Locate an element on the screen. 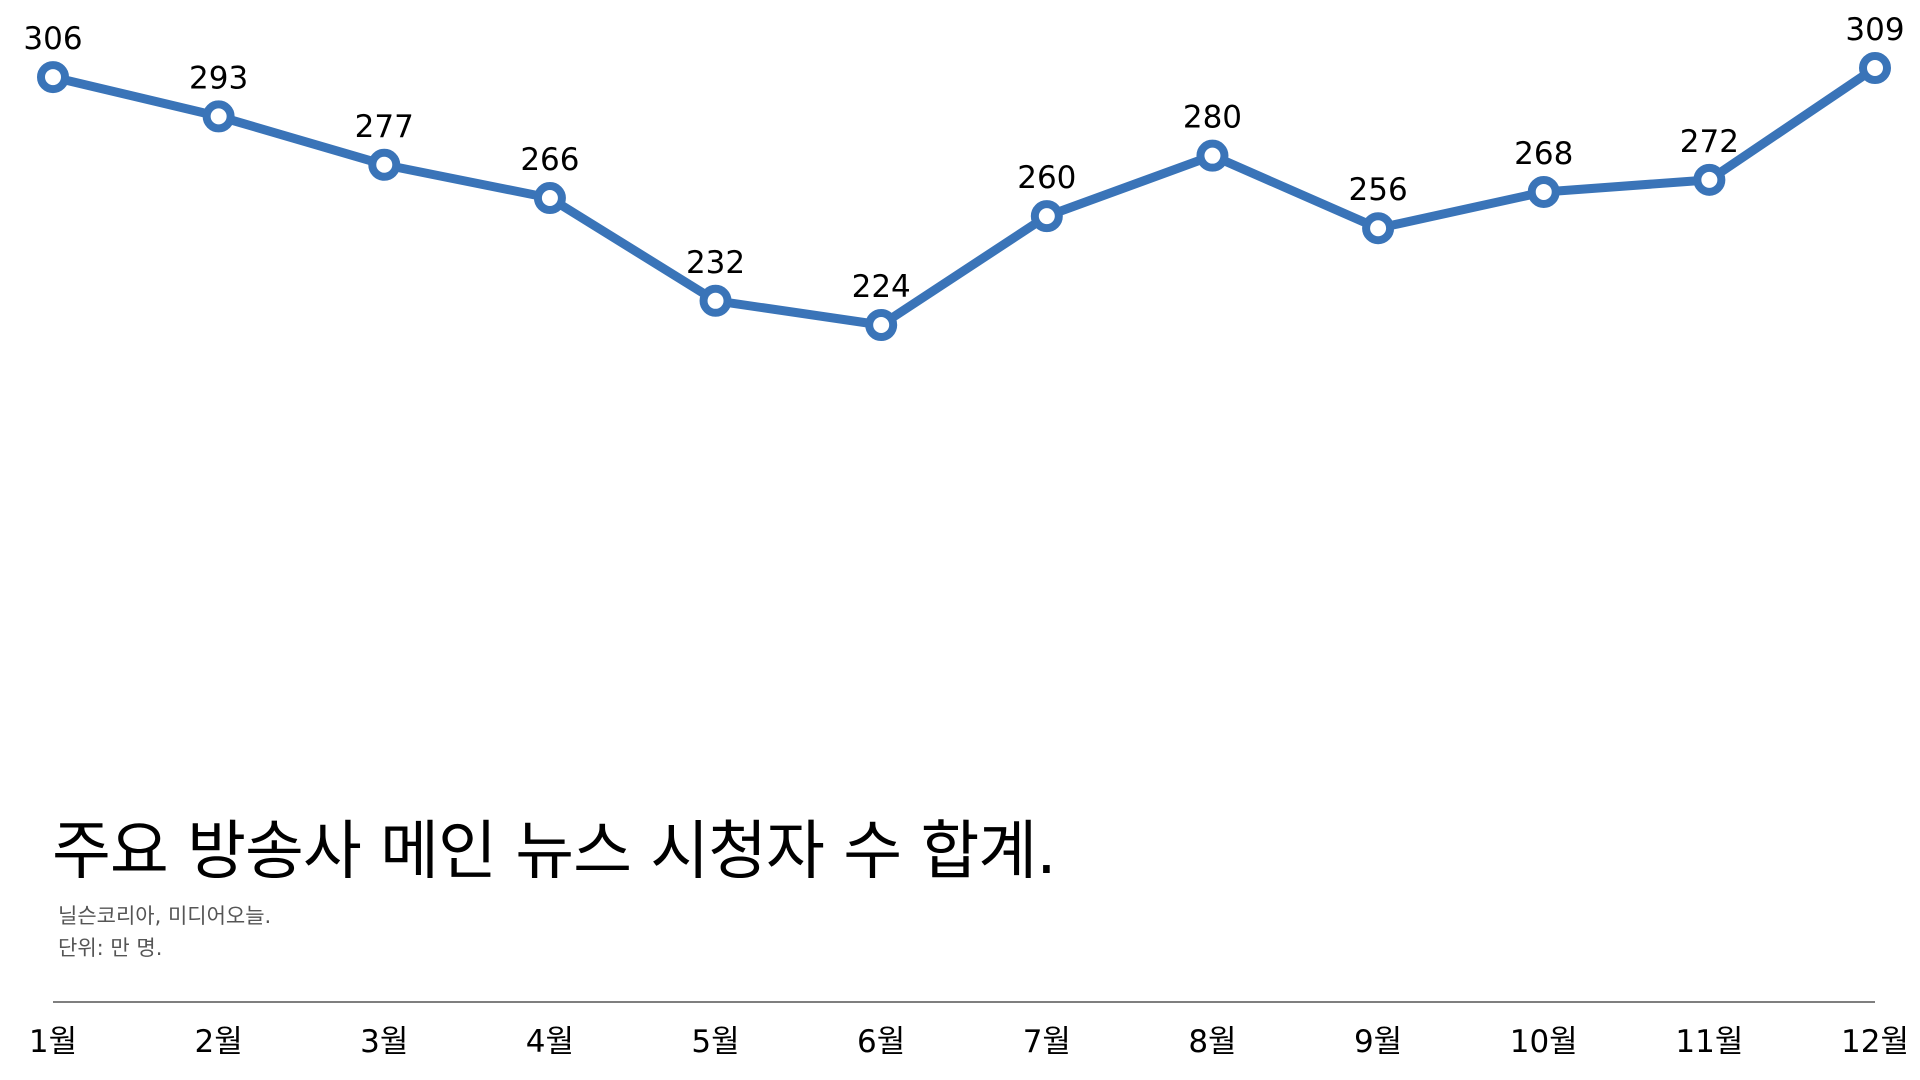 This screenshot has height=1080, width=1920. data-label: 277 is located at coordinates (384, 127).